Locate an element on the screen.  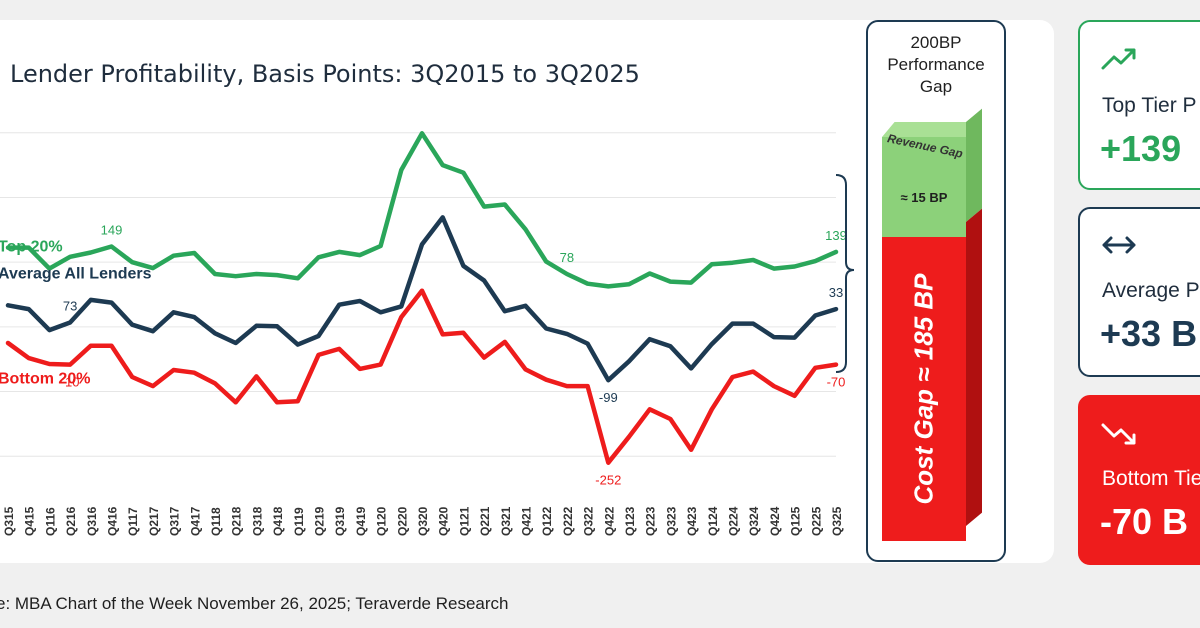
data-label: -99 is located at coordinates (608, 397).